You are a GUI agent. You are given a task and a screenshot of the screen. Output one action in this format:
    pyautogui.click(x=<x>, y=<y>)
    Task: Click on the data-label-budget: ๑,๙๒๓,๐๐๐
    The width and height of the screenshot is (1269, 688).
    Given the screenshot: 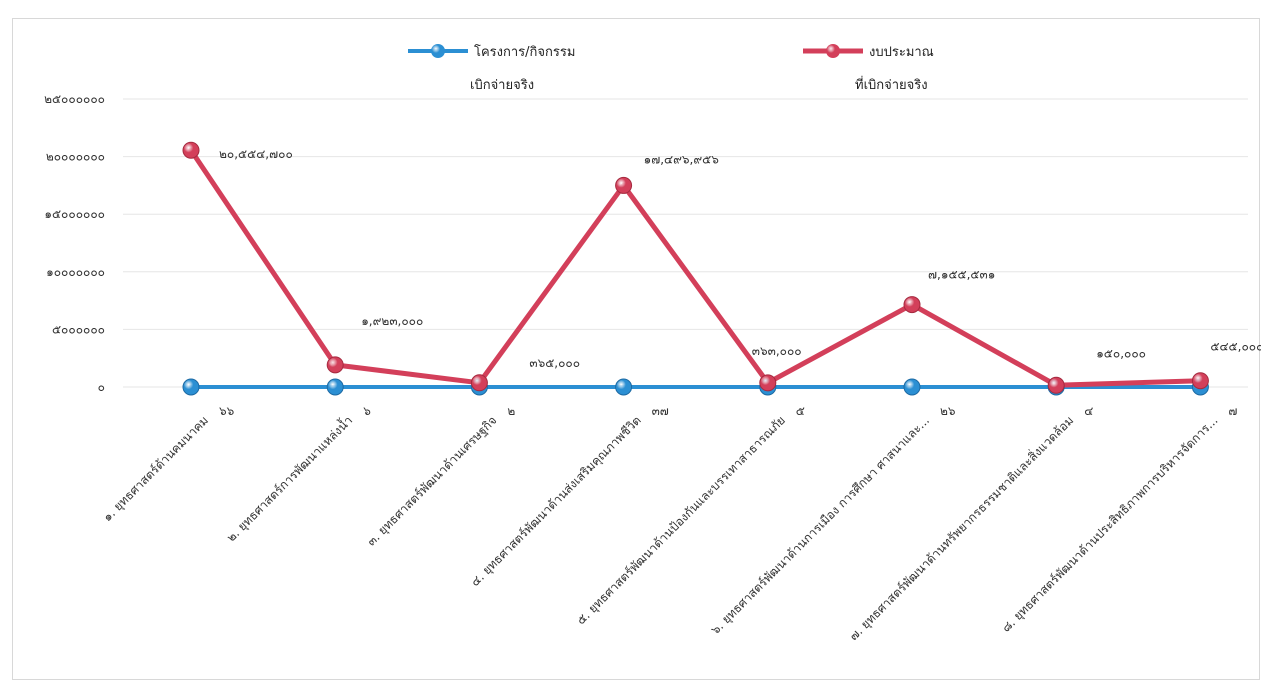 What is the action you would take?
    pyautogui.click(x=392, y=321)
    